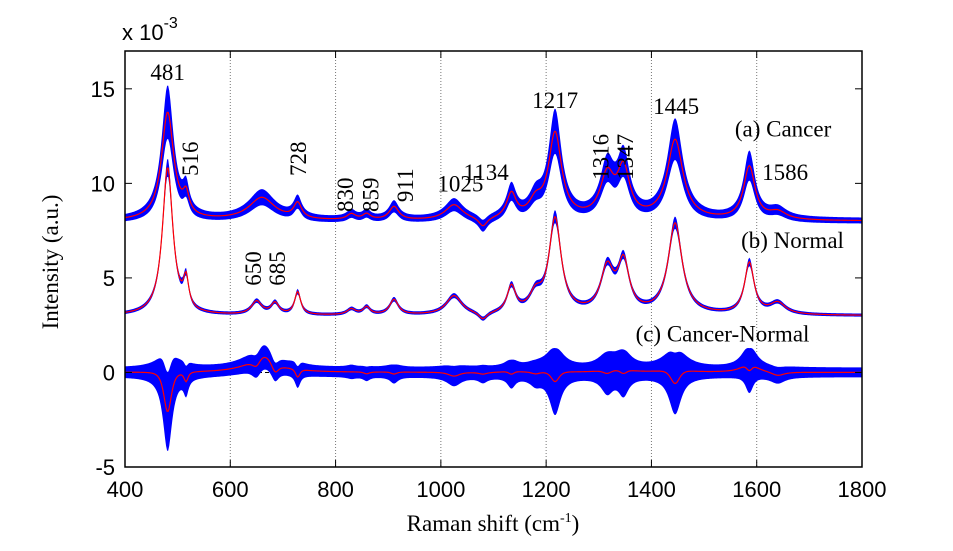 The width and height of the screenshot is (953, 551). What do you see at coordinates (125, 489) in the screenshot?
I see `x-tick-label: 400` at bounding box center [125, 489].